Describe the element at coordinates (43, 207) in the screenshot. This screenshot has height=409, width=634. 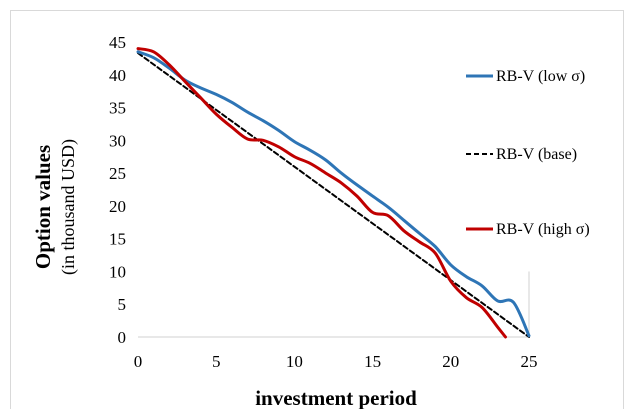
I see `y-axis-title: Option values` at that location.